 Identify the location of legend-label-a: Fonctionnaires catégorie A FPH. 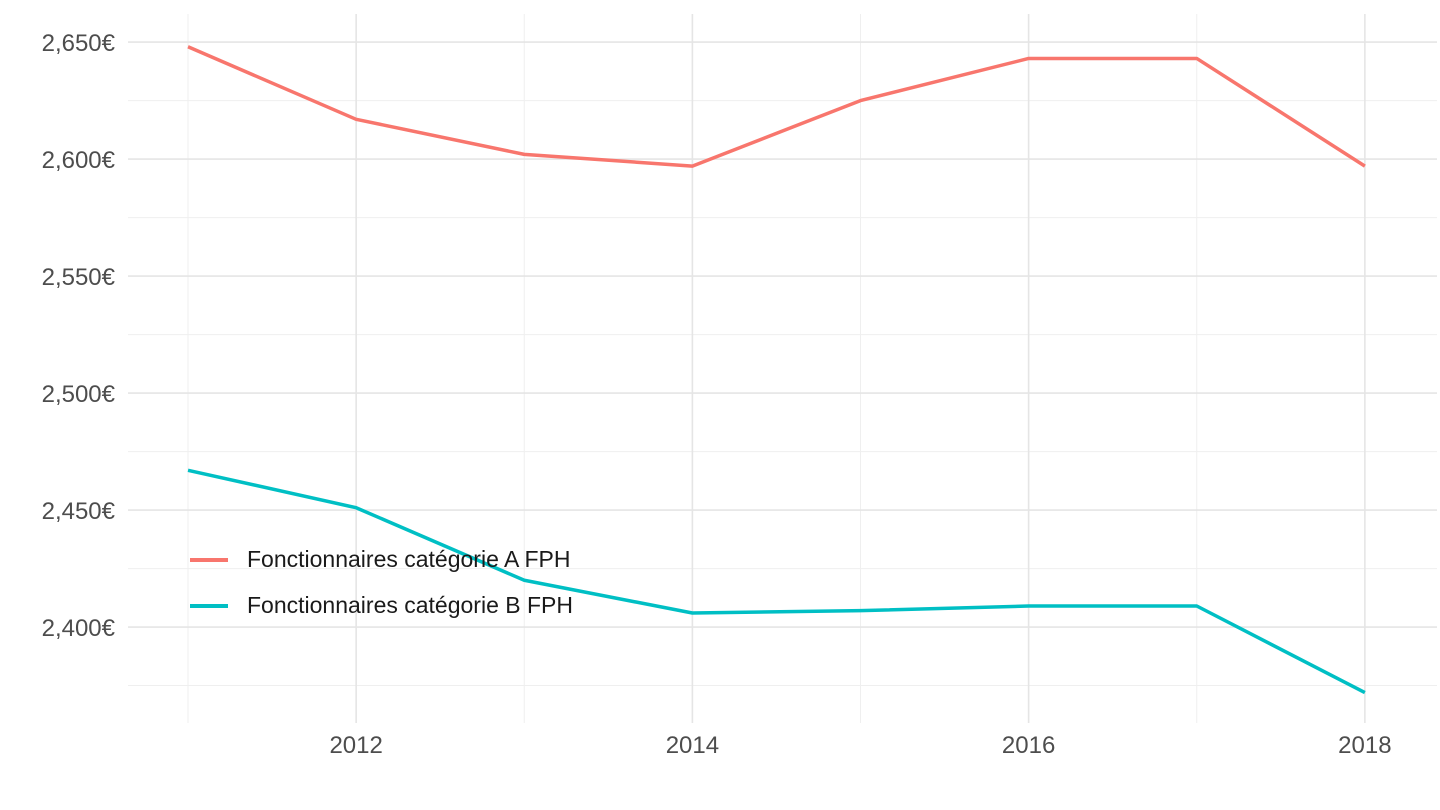
(409, 559).